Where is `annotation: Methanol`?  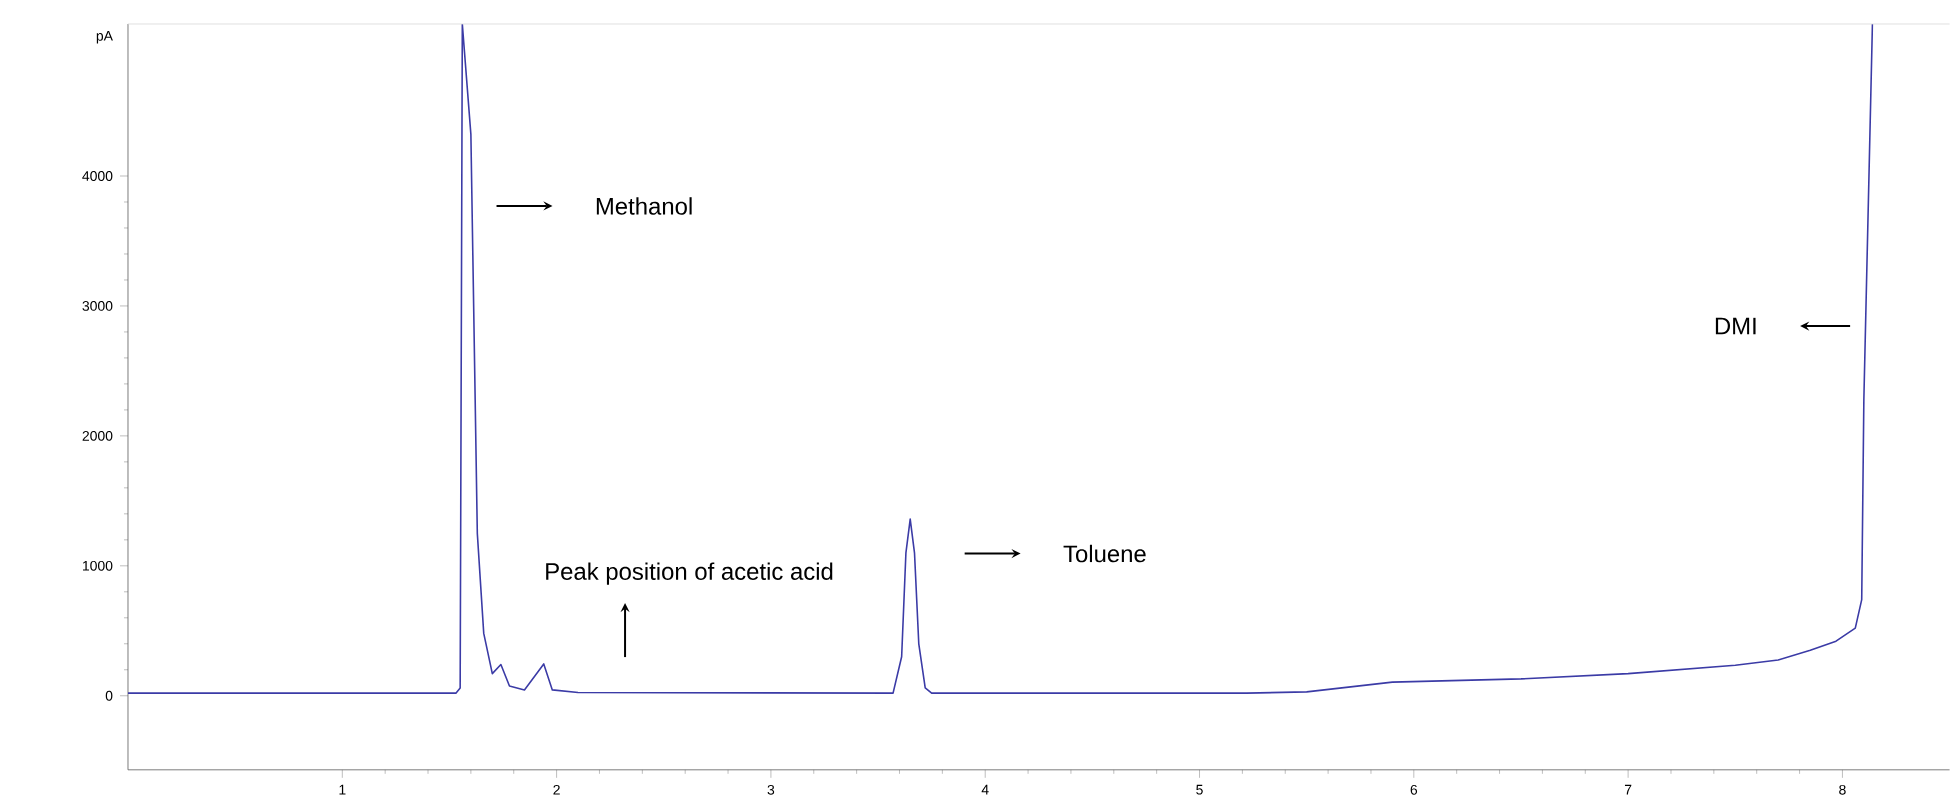 annotation: Methanol is located at coordinates (644, 206).